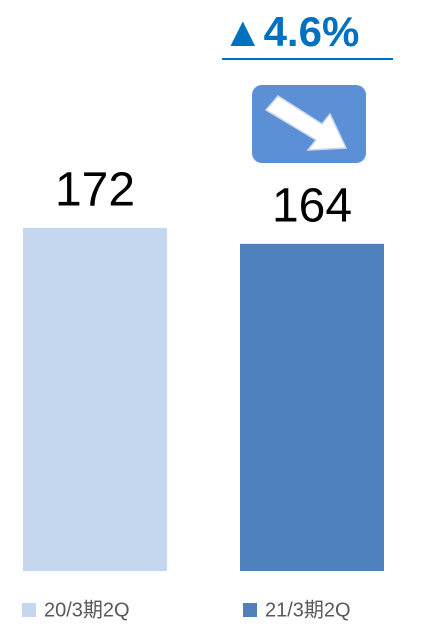 The image size is (423, 634). Describe the element at coordinates (87, 610) in the screenshot. I see `legend-label: 20/3期2Q` at that location.